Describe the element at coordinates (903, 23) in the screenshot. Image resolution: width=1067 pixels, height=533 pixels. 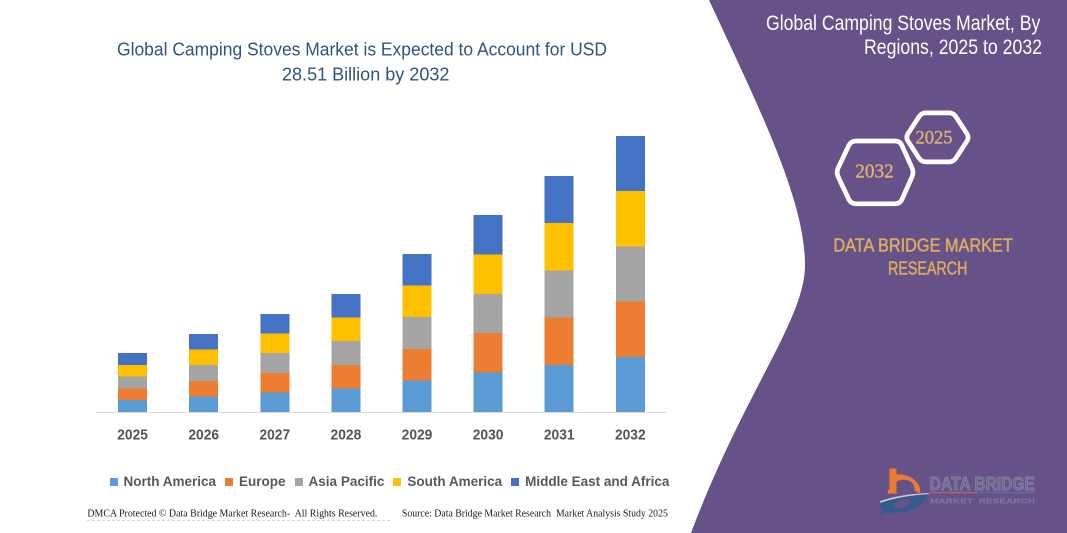
I see `svg-text:Global Camping Stoves Market,: Global Camping Stoves Market, By` at that location.